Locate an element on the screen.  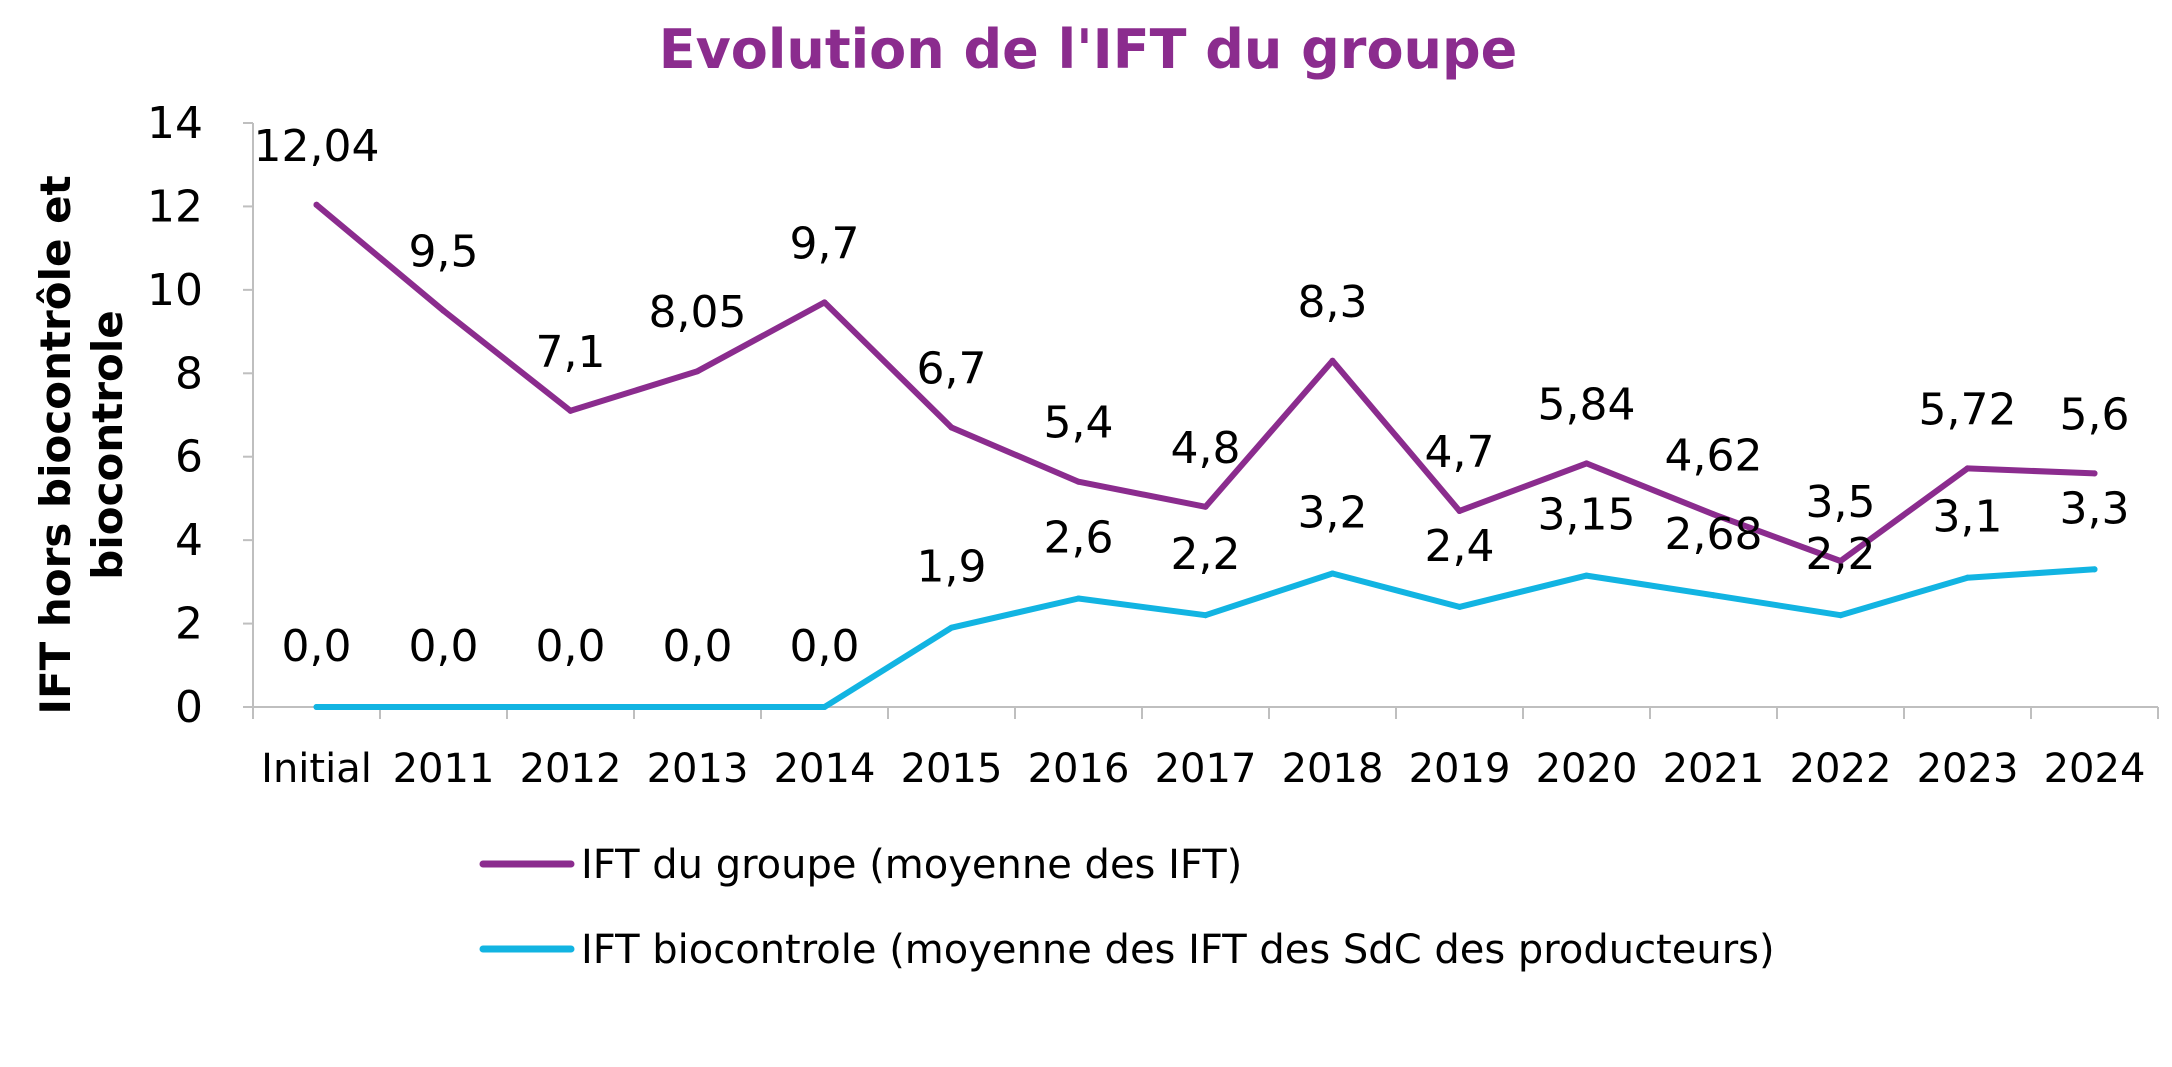
x-tick-label: 2012 is located at coordinates (571, 769).